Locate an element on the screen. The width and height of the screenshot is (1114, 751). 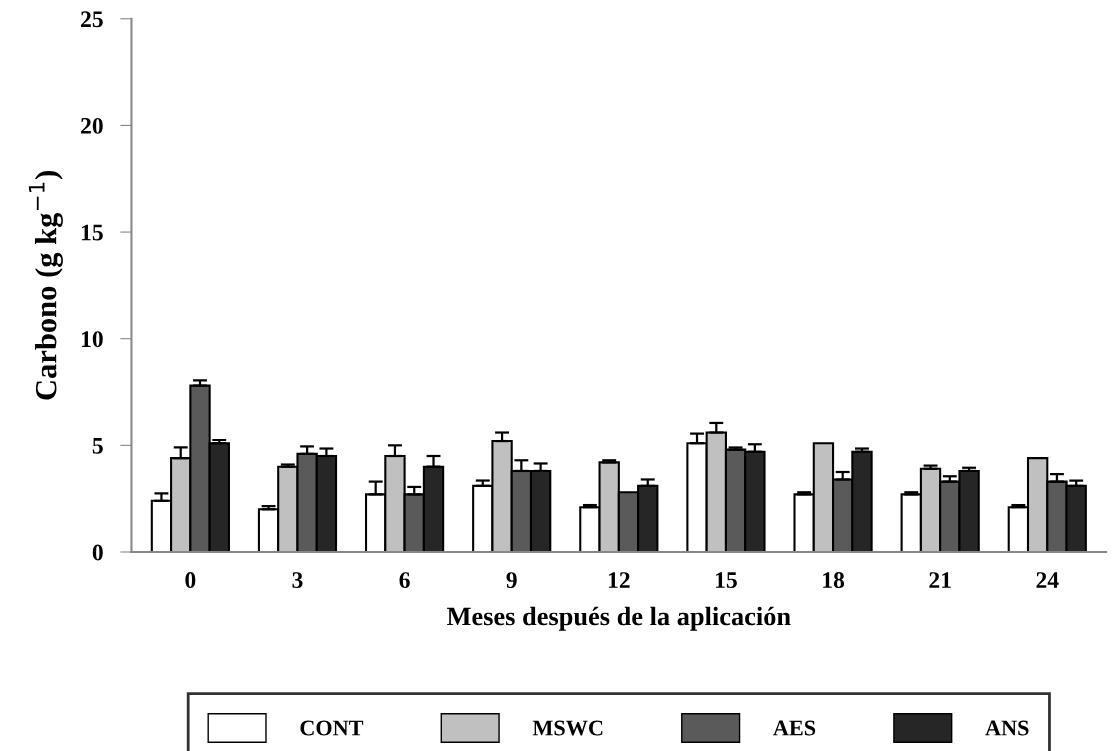
y-axis-title: Carbono (g kg$^{−1}$) is located at coordinates (45, 285).